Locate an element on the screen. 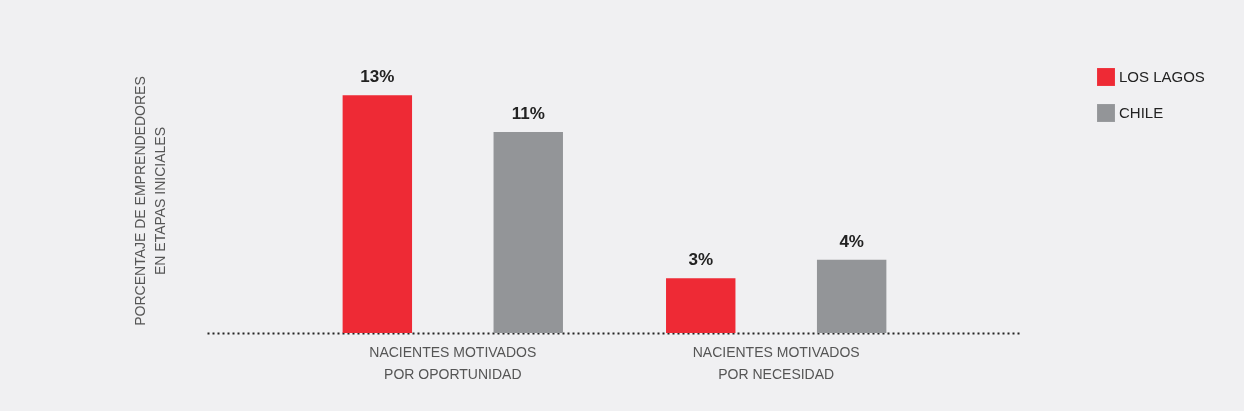 This screenshot has height=411, width=1244. legend-label: LOS LAGOS is located at coordinates (1162, 76).